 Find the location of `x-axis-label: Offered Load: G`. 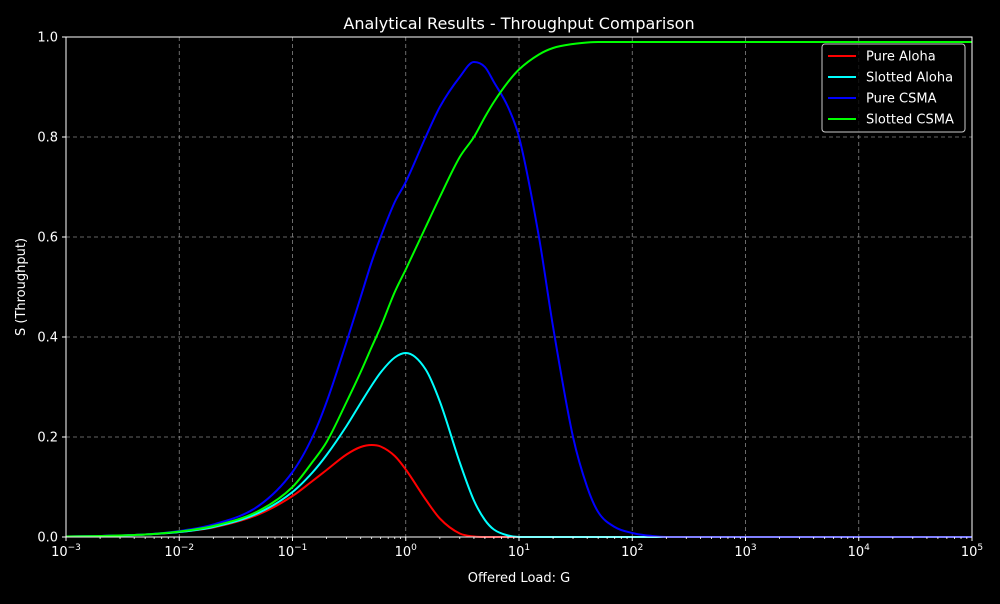

x-axis-label: Offered Load: G is located at coordinates (519, 578).